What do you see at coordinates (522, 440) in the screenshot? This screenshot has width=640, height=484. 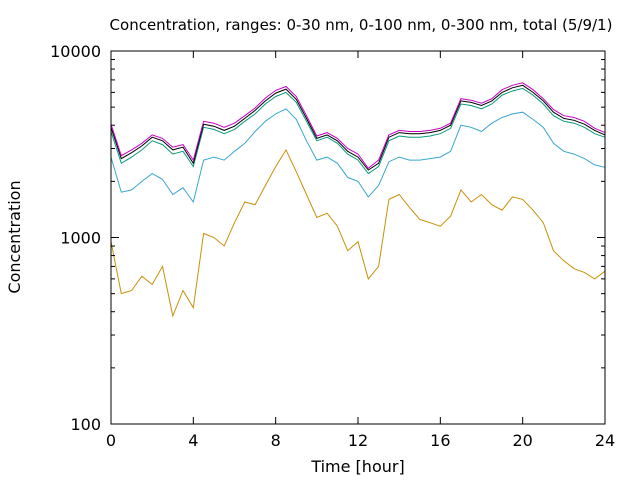 I see `x-tick-label: 20` at bounding box center [522, 440].